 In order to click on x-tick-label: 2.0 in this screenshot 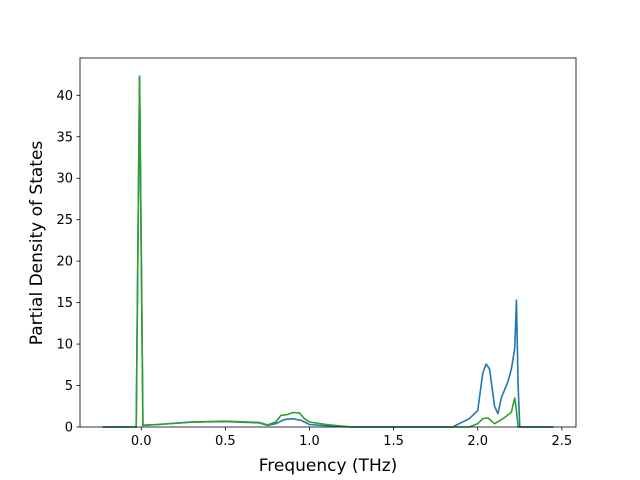, I will do `click(477, 441)`.